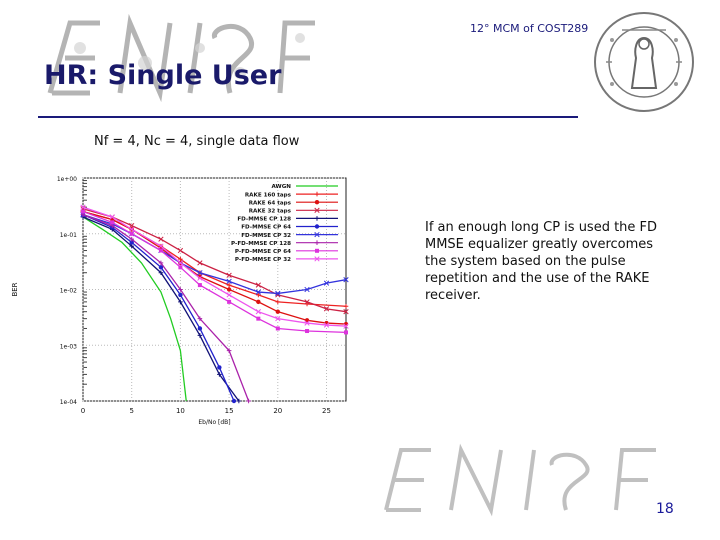  I want to click on slide-subtitle: Nf = 4, Nc = 4, single data flow, so click(197, 141).